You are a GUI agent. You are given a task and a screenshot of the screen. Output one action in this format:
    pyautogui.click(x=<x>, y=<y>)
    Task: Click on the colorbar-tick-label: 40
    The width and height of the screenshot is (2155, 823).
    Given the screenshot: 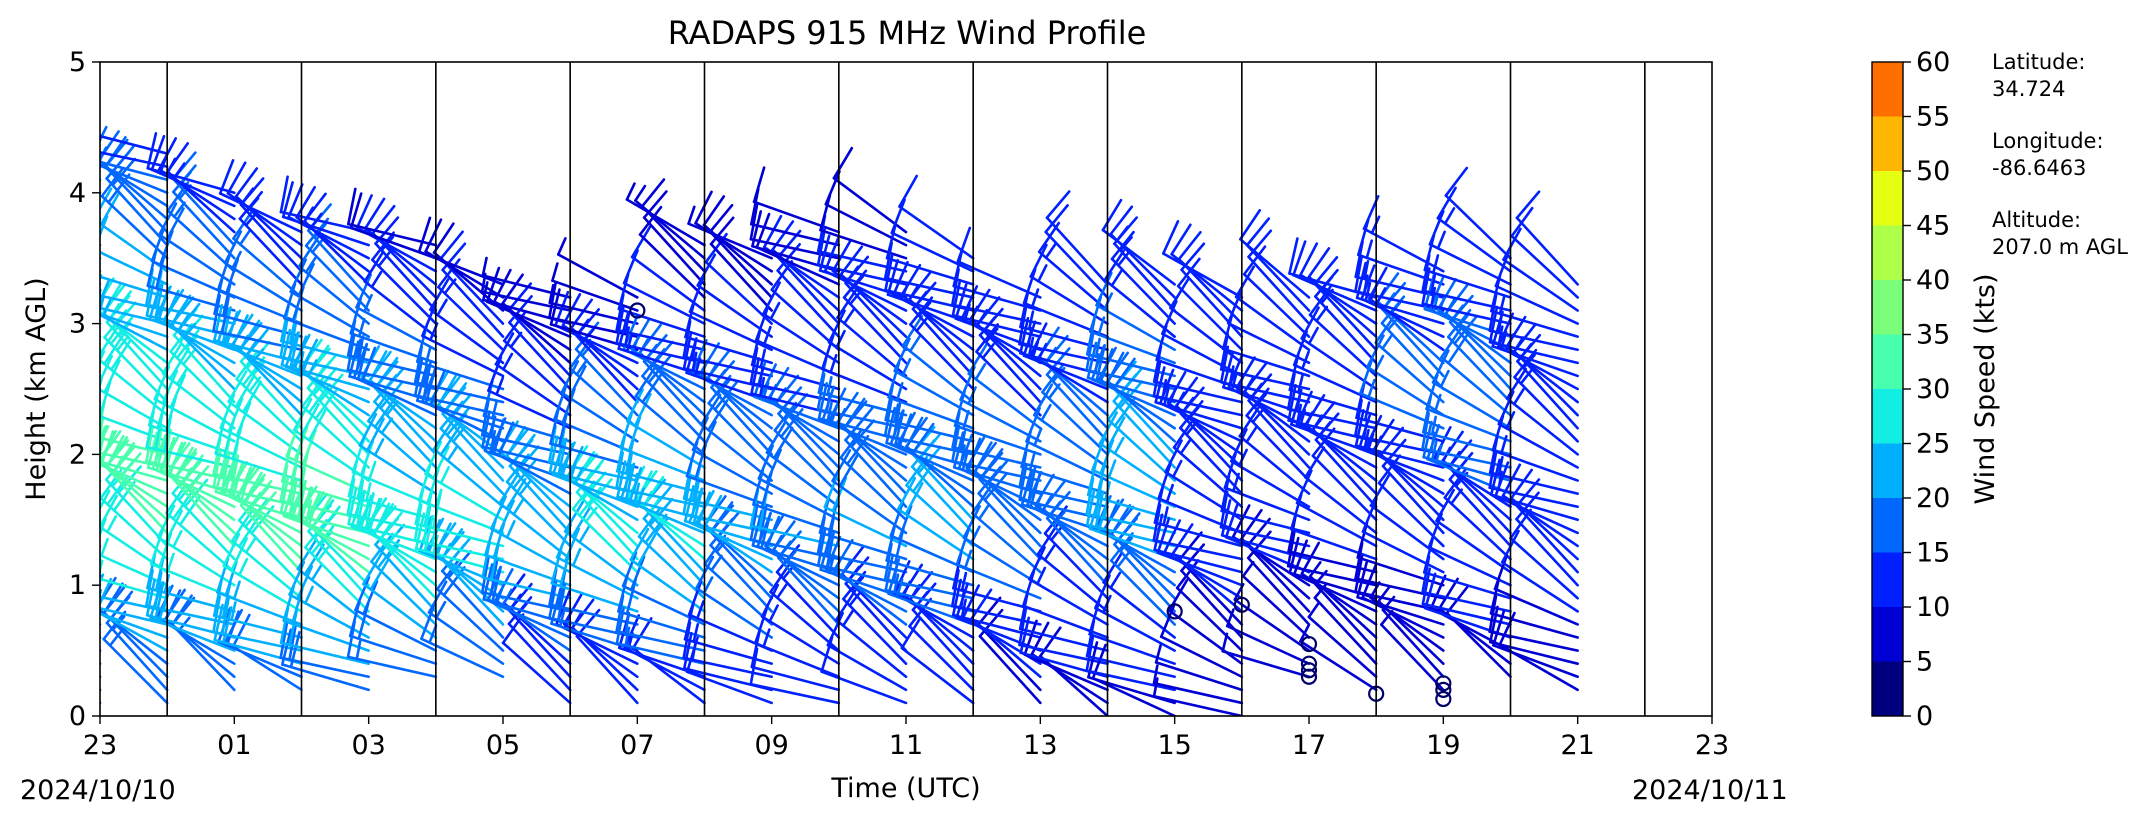 What is the action you would take?
    pyautogui.click(x=1933, y=280)
    